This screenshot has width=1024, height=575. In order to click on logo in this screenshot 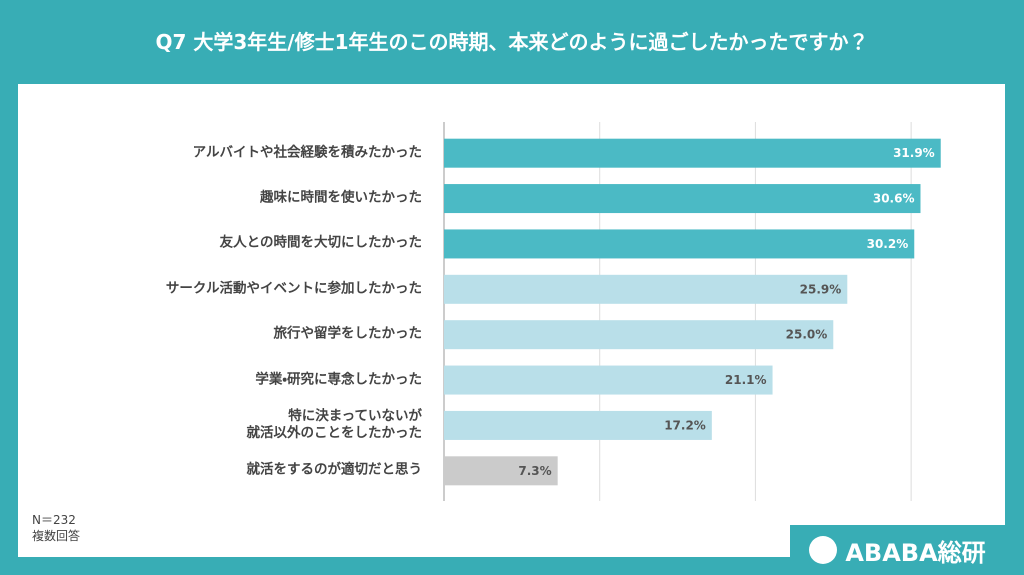, I will do `click(823, 550)`.